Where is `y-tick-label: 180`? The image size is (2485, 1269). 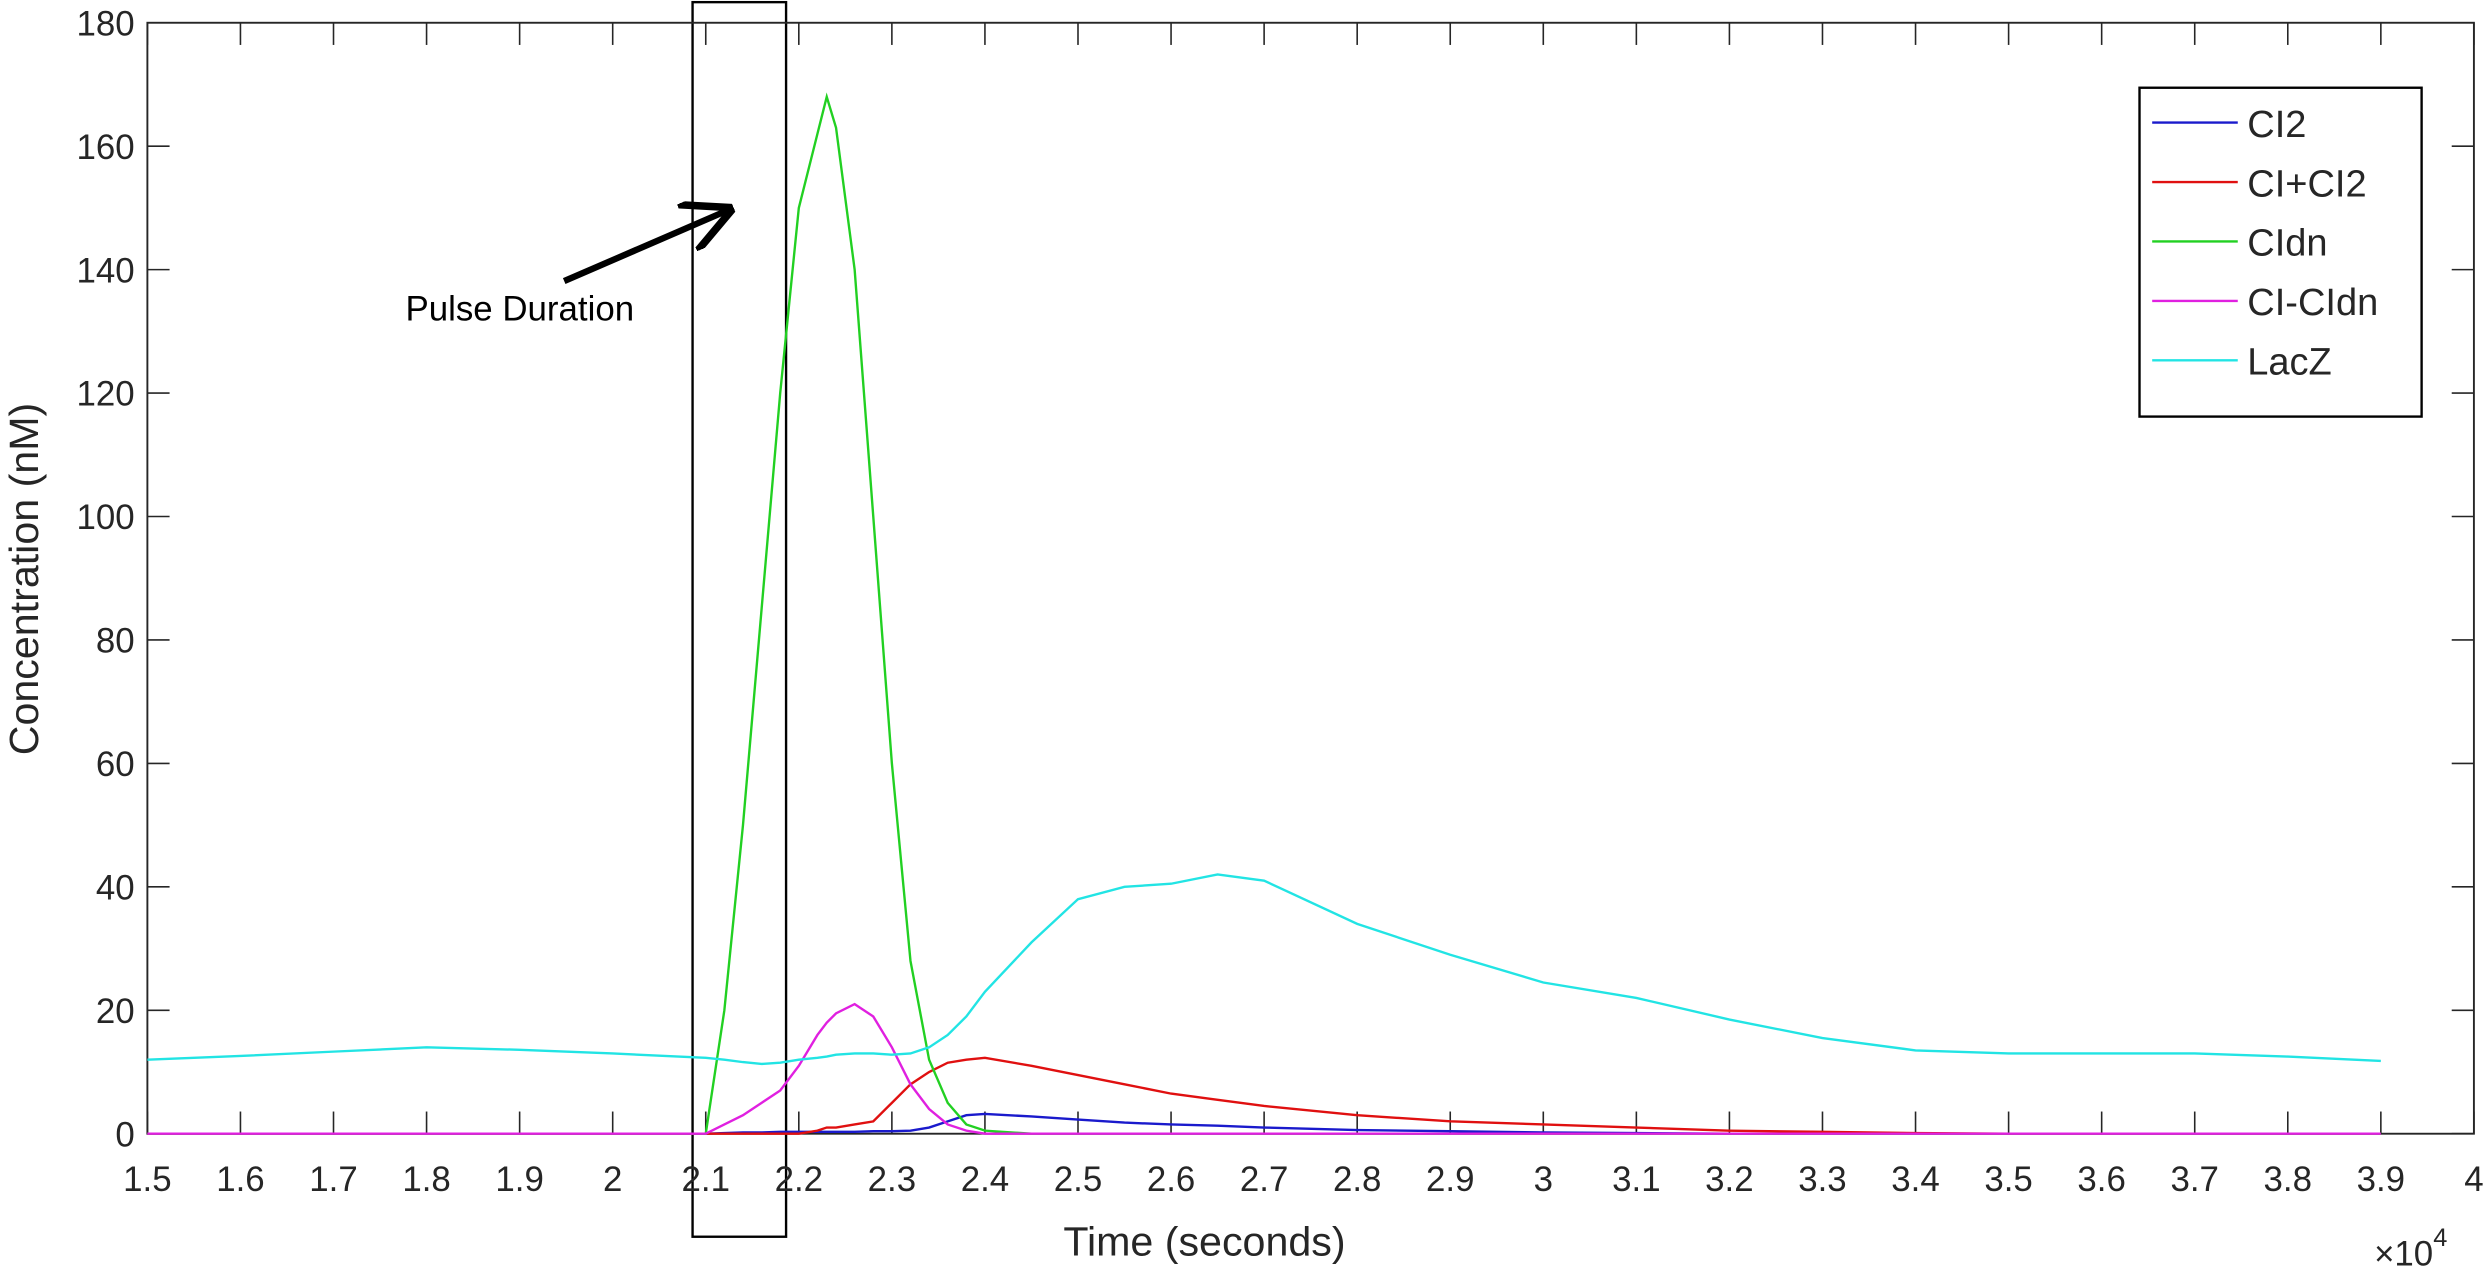 y-tick-label: 180 is located at coordinates (106, 23).